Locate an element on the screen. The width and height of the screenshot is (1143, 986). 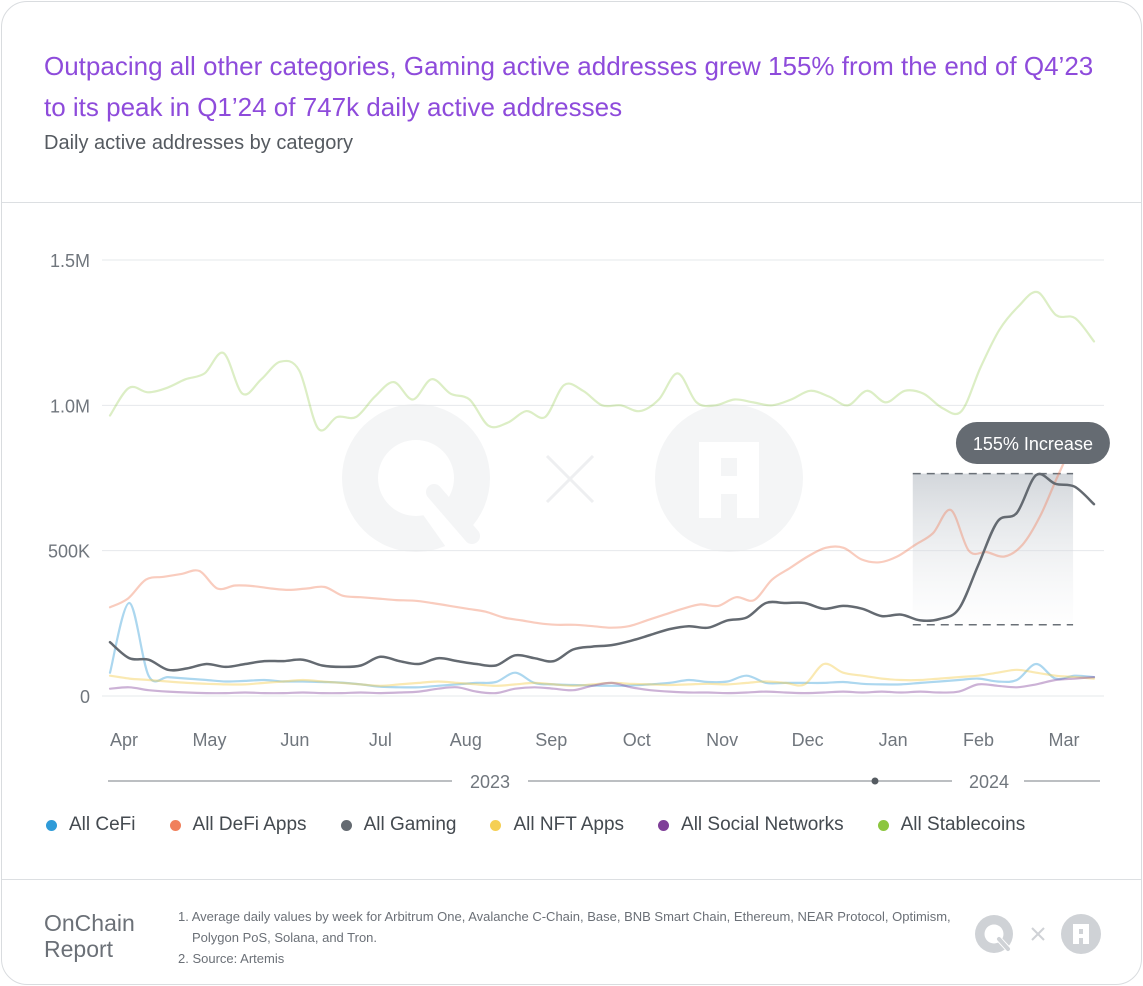
increase-annotation is located at coordinates (993, 549).